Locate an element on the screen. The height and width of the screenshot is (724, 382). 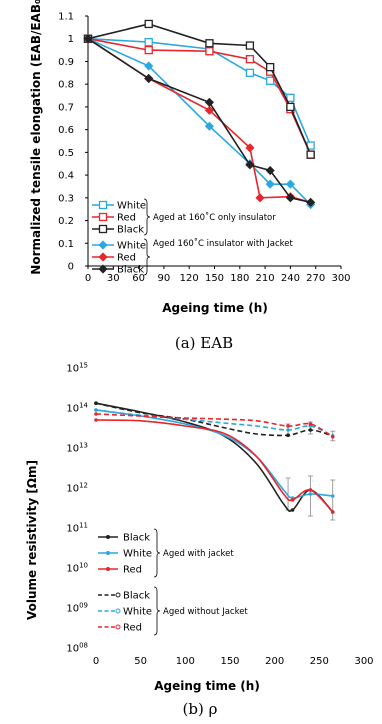
y-tick-label: 1012 is located at coordinates (77, 488).